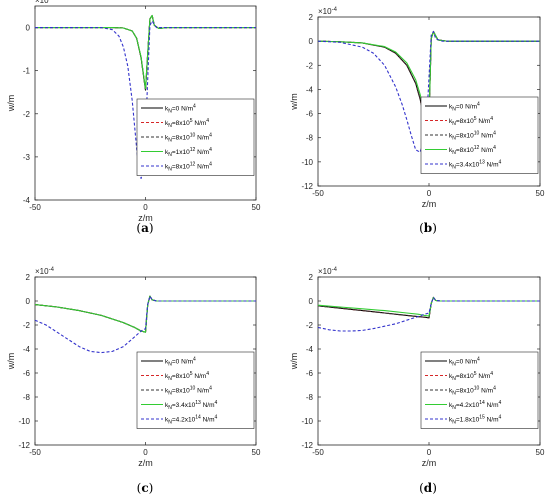 The width and height of the screenshot is (550, 499). Describe the element at coordinates (421, 228) in the screenshot. I see `caption-open: (` at that location.